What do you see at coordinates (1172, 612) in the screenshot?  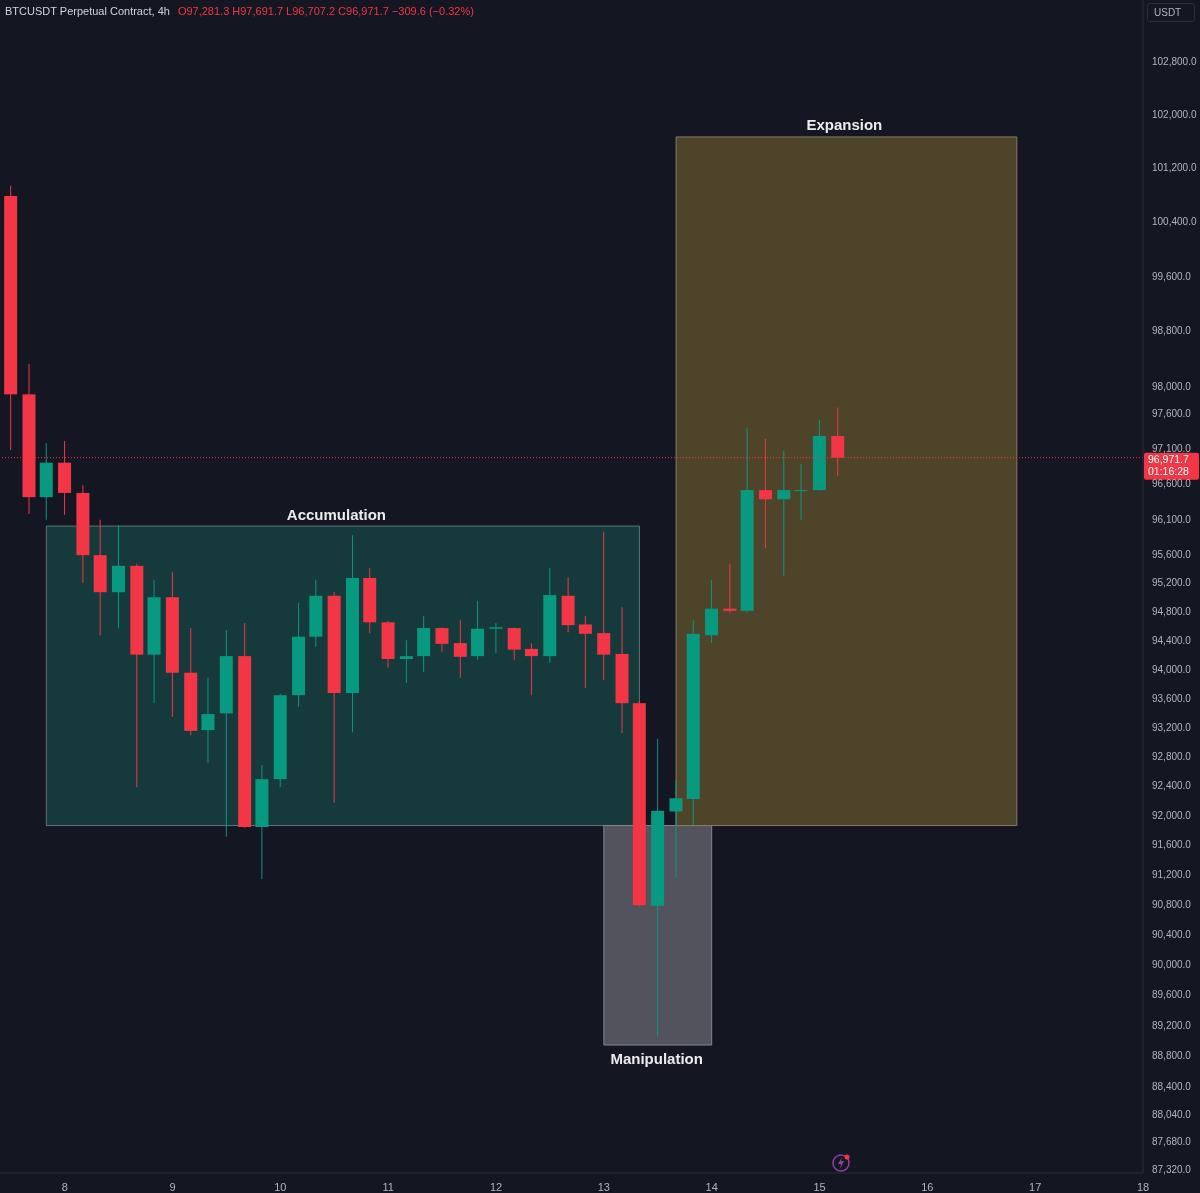 I see `y-tick-label: 94,800.0` at bounding box center [1172, 612].